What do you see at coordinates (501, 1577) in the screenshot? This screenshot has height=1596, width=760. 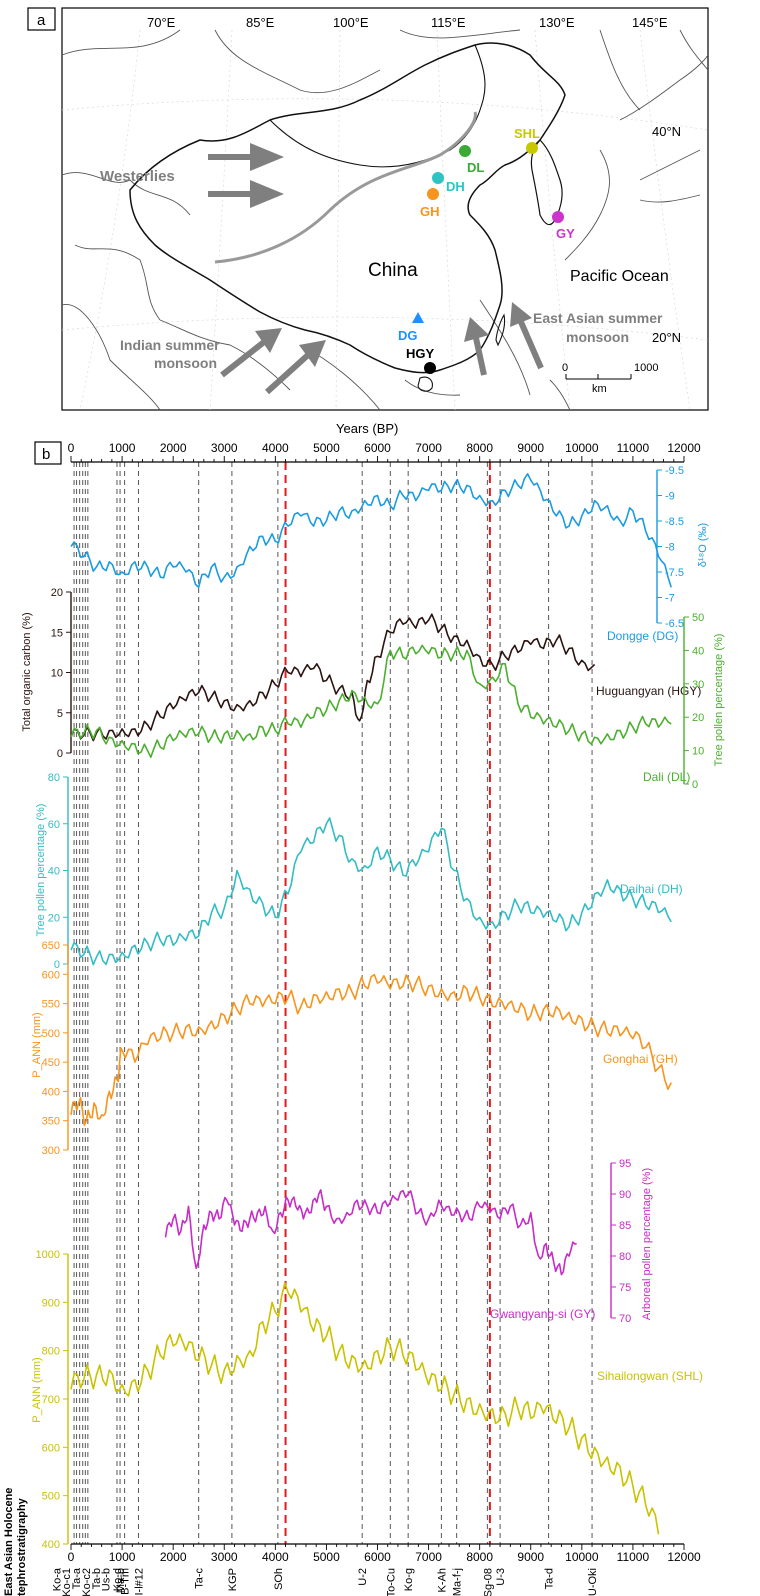 I see `tephra-label: U-3` at bounding box center [501, 1577].